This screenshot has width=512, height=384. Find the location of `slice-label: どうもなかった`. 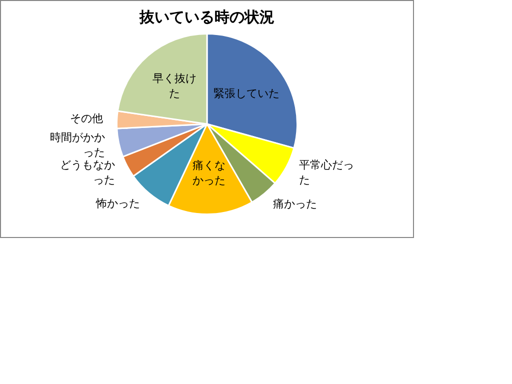

slice-label: どうもなかった is located at coordinates (88, 172).